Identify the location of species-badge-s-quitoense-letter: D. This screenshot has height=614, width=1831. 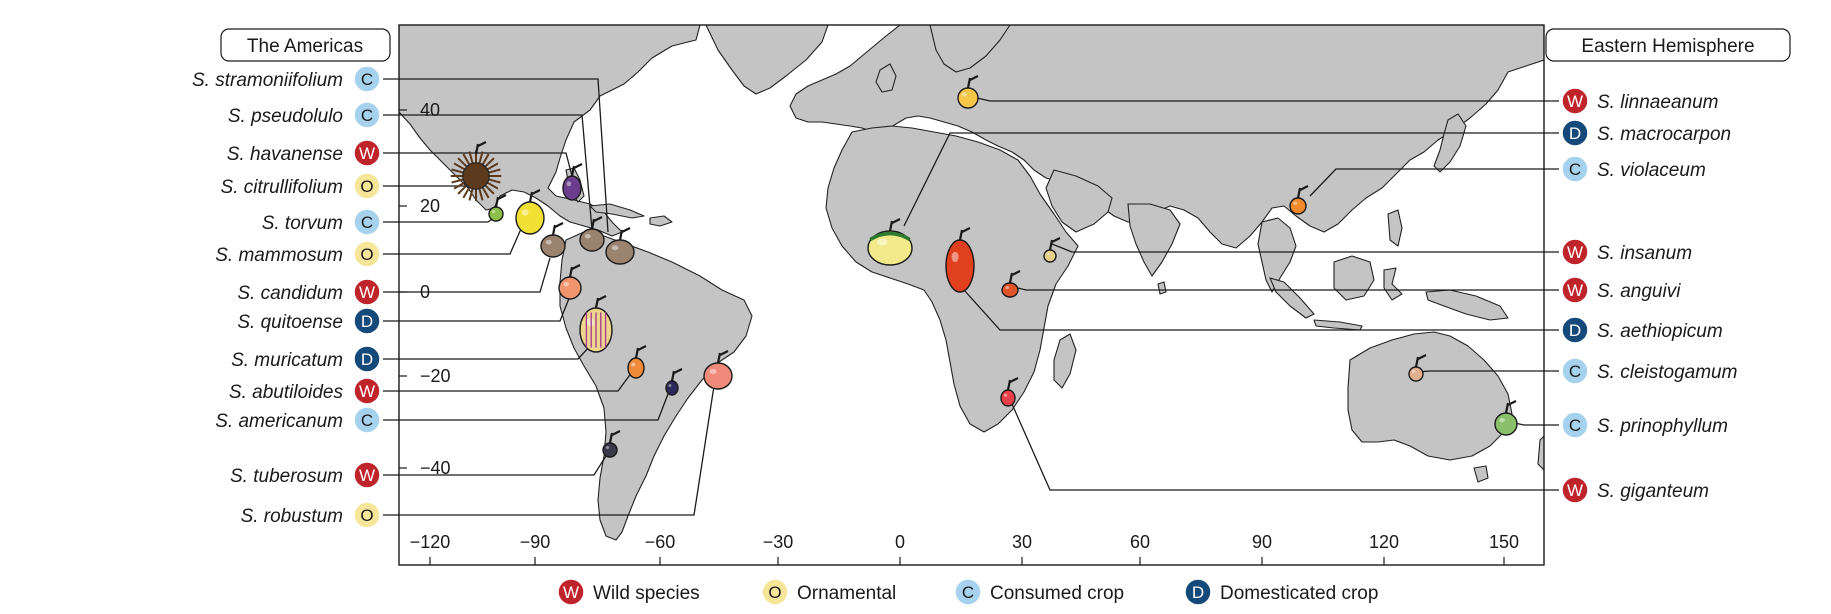
(367, 321).